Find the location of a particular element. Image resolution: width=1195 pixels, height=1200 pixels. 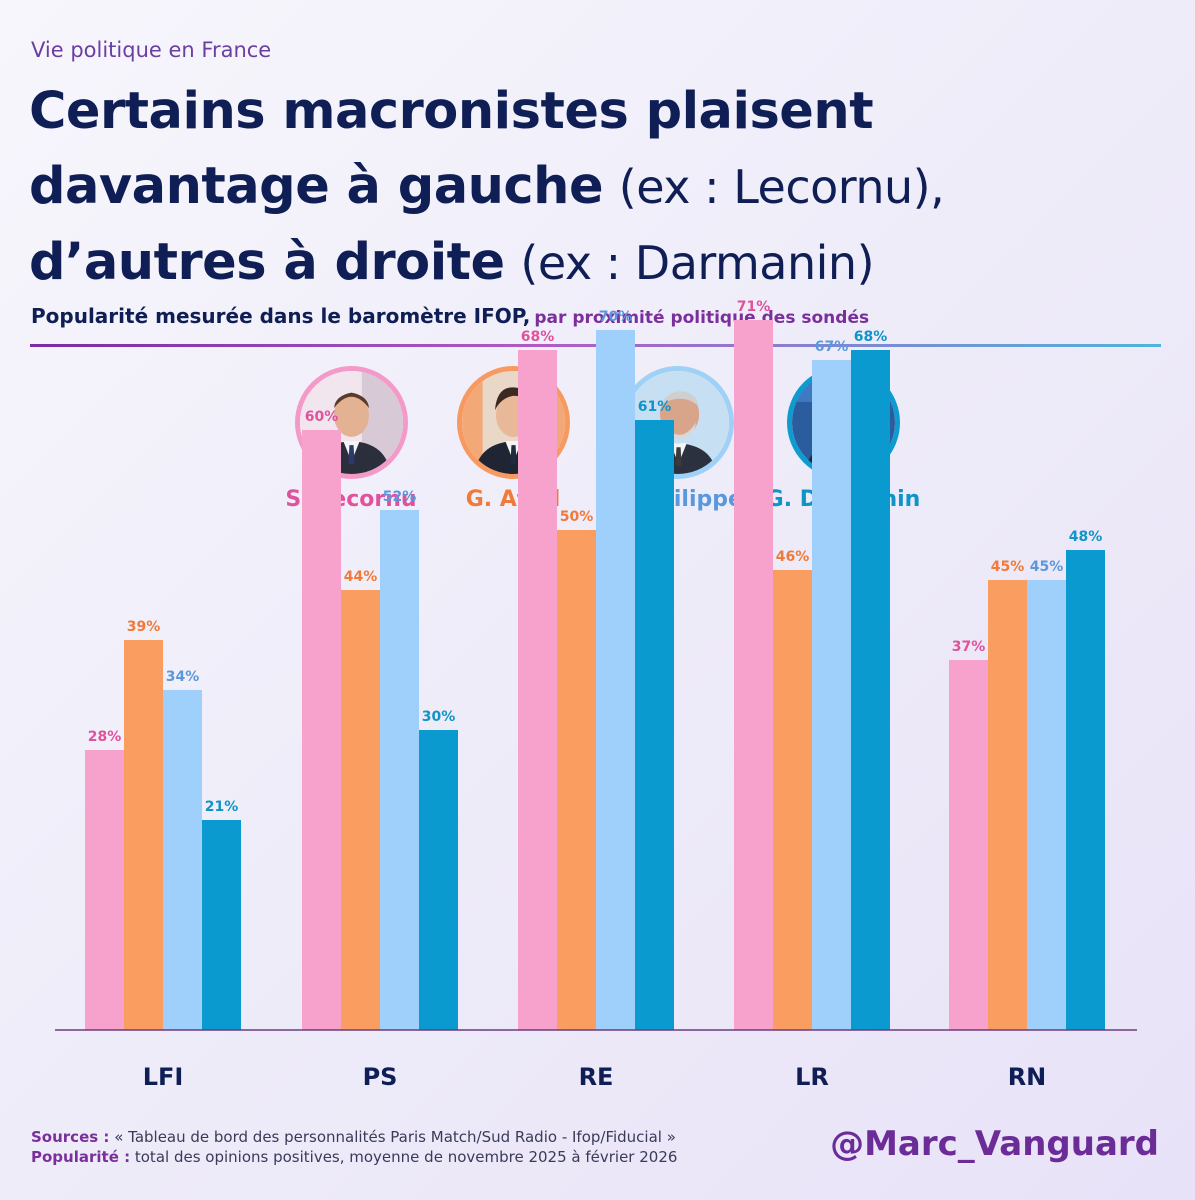

data-label-lr-4: 68% is located at coordinates (871, 337).